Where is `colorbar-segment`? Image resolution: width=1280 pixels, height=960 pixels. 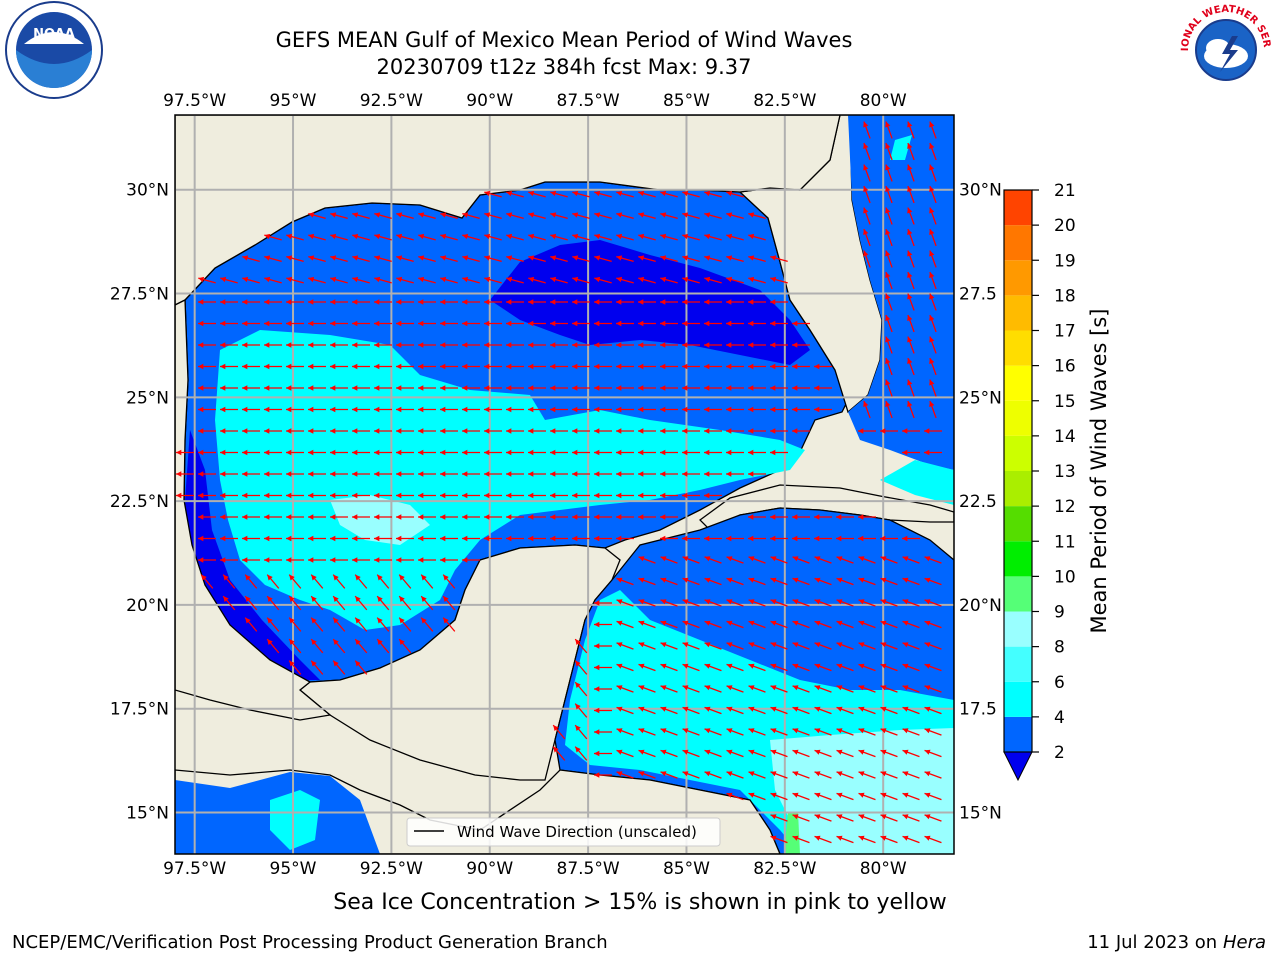
colorbar-segment is located at coordinates (1018, 243).